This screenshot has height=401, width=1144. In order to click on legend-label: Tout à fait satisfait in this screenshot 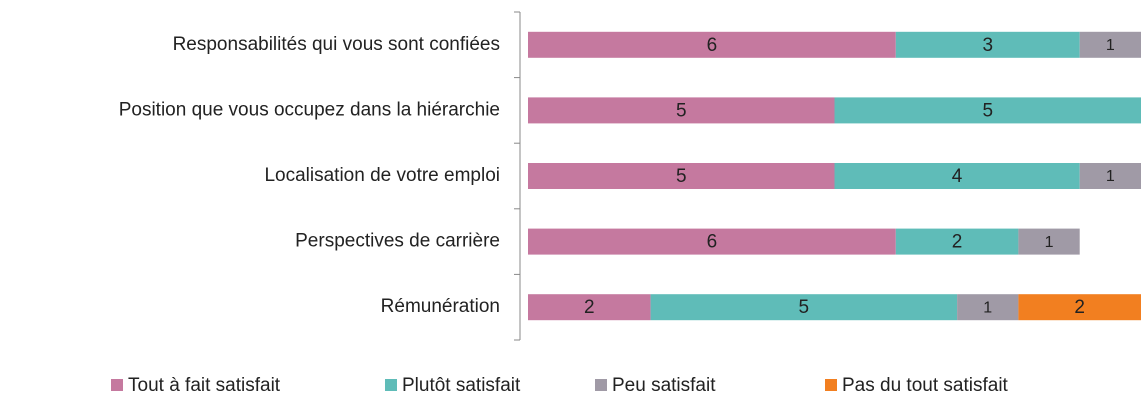, I will do `click(204, 385)`.